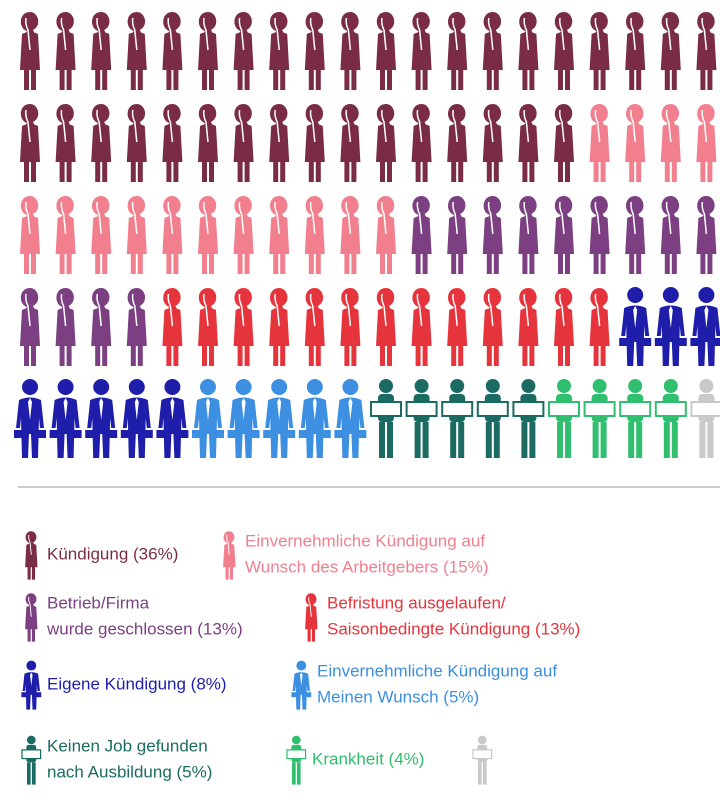 The image size is (720, 804). Describe the element at coordinates (129, 771) in the screenshot. I see `legend-label: nach Ausbildung (5%)` at that location.